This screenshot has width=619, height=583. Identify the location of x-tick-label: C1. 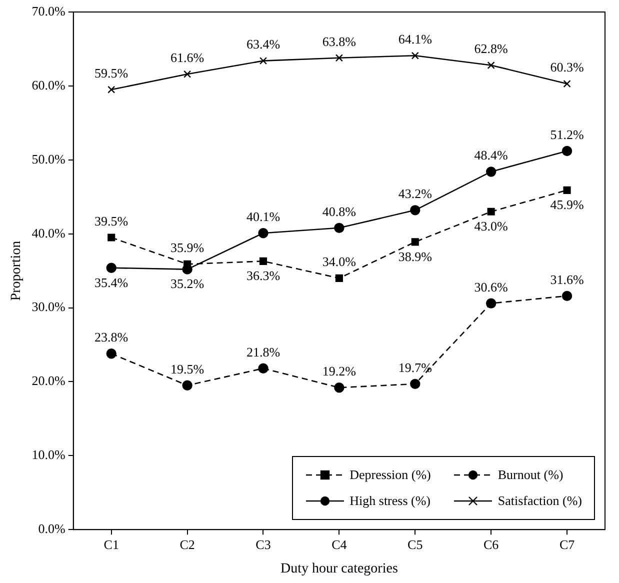
(111, 544).